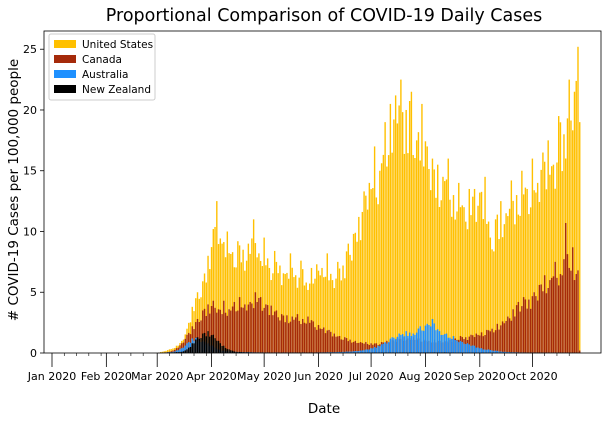 This screenshot has height=422, width=610. I want to click on legend-swatch, so click(65, 44).